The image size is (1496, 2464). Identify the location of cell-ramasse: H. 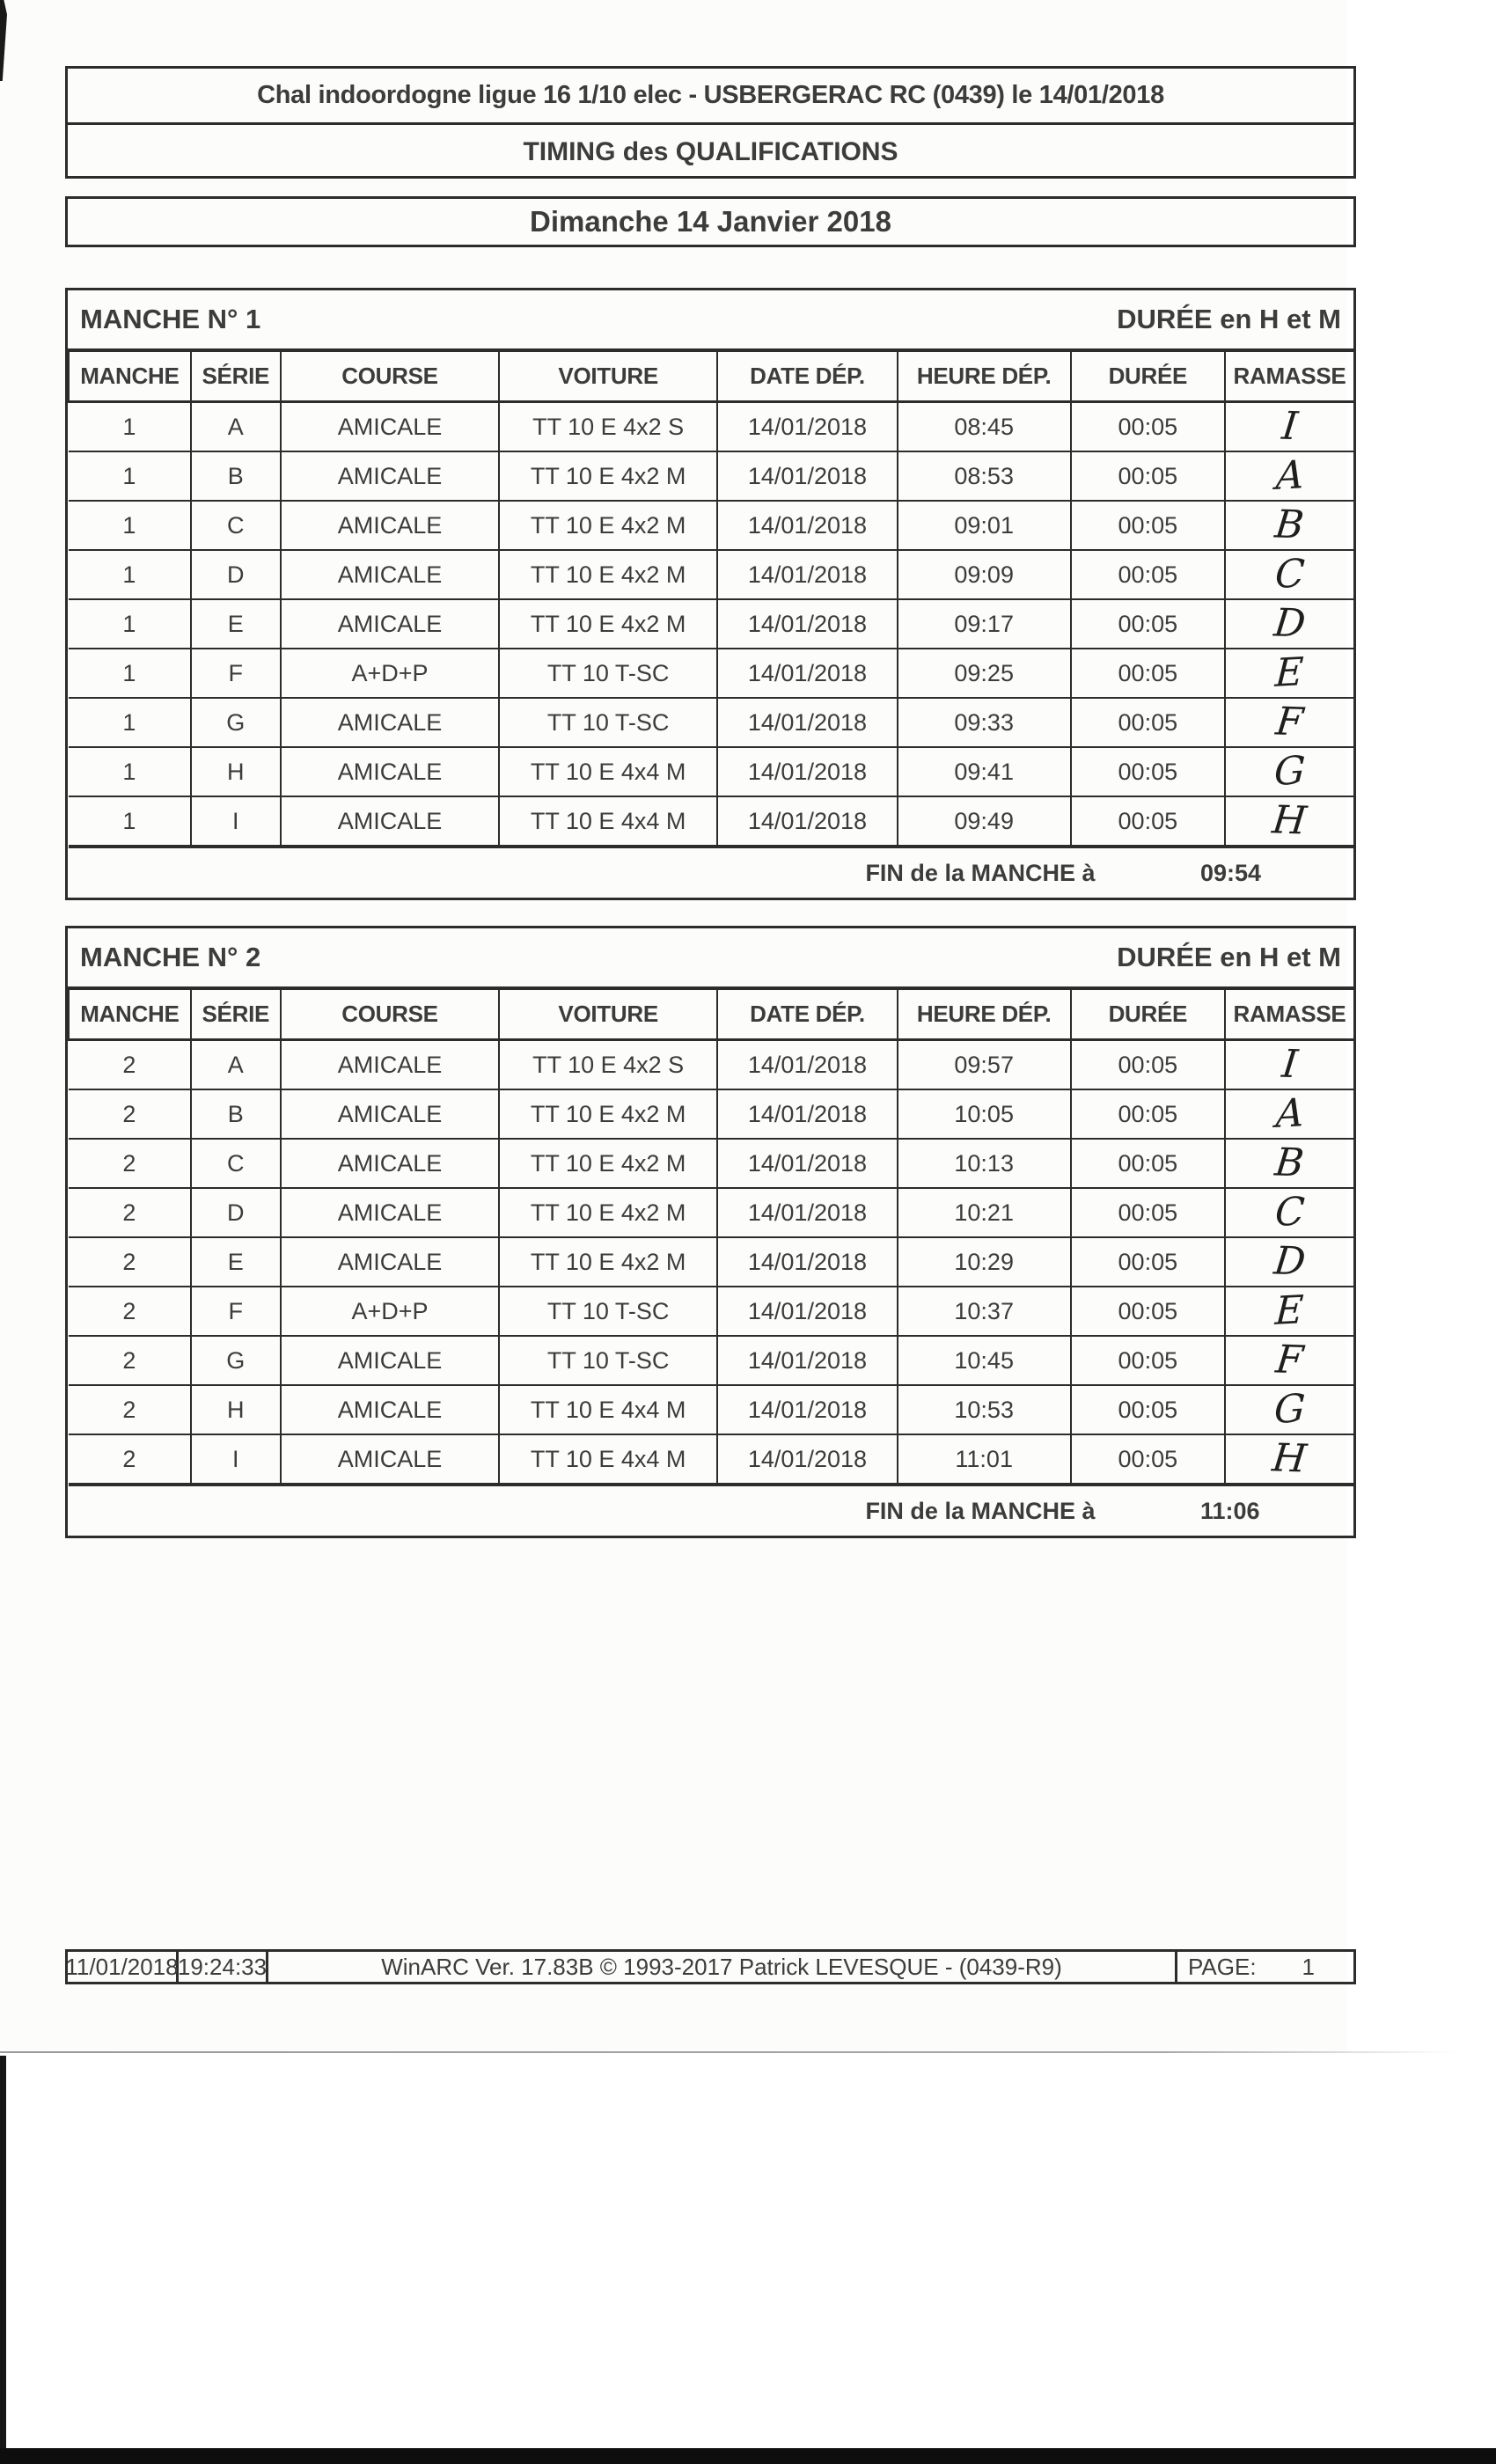
(1288, 822).